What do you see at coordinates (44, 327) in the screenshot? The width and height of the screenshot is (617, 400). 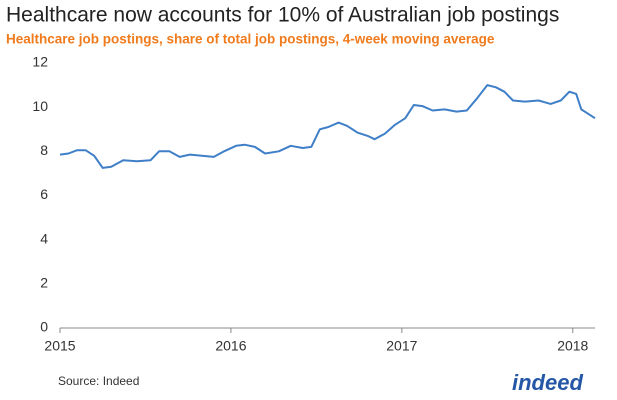 I see `y-tick-label: 0` at bounding box center [44, 327].